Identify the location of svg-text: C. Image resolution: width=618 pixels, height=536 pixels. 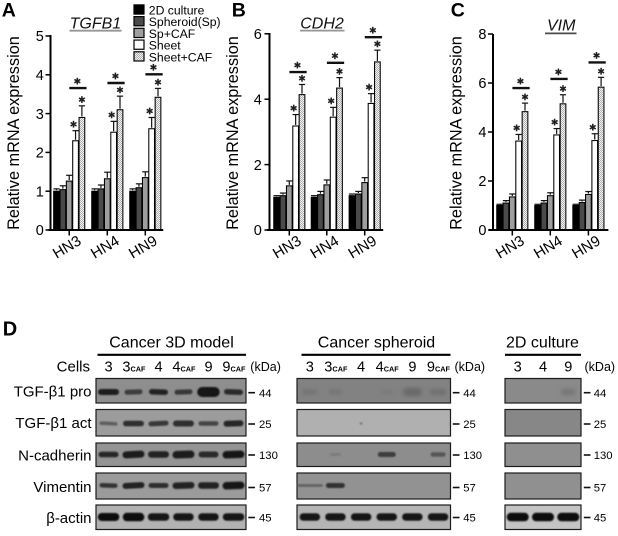
(458, 11).